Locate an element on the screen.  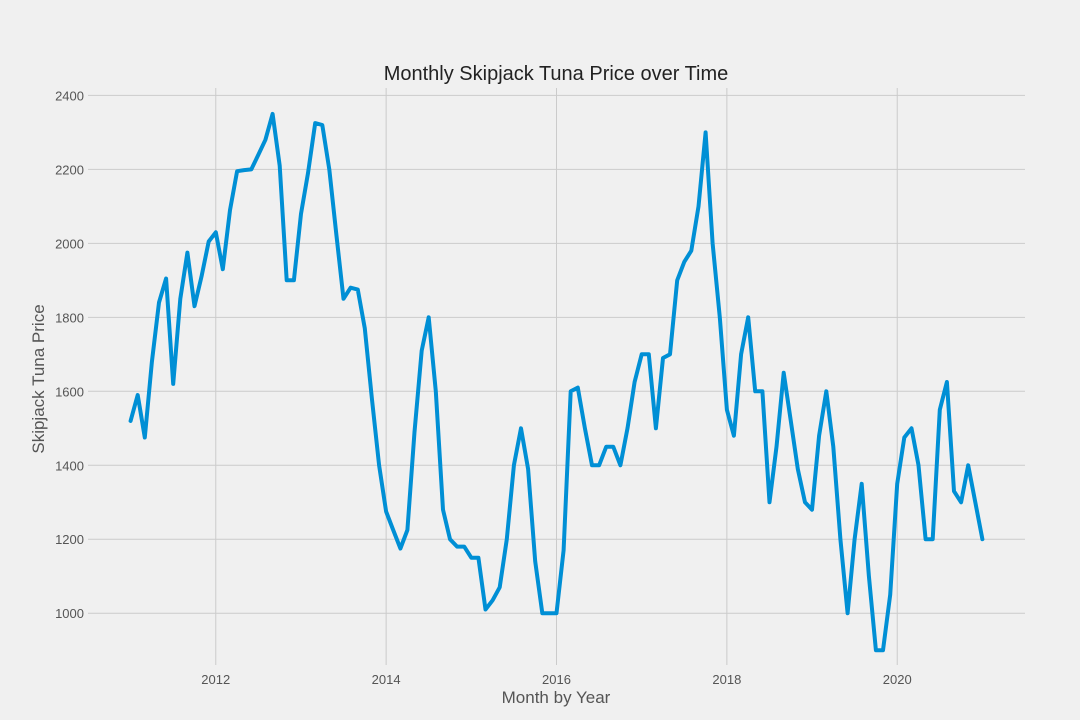
x-tick-label: 2016 is located at coordinates (556, 679).